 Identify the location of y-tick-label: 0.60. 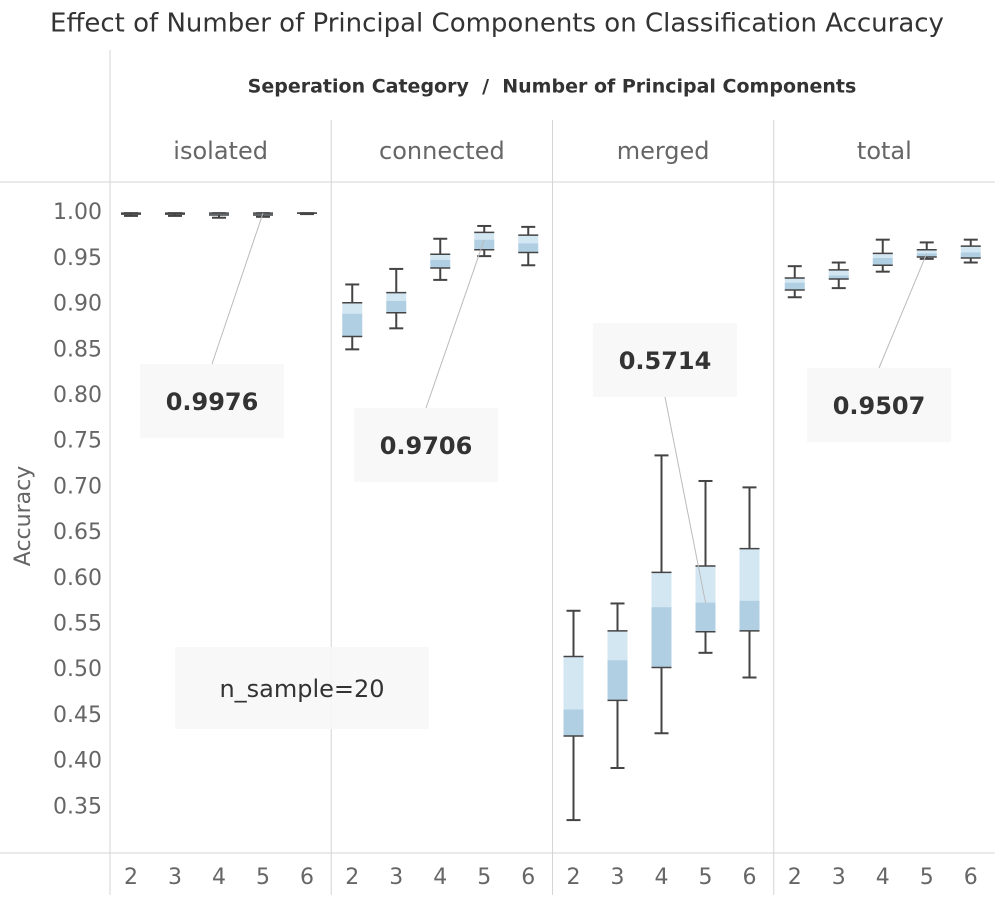
(77, 578).